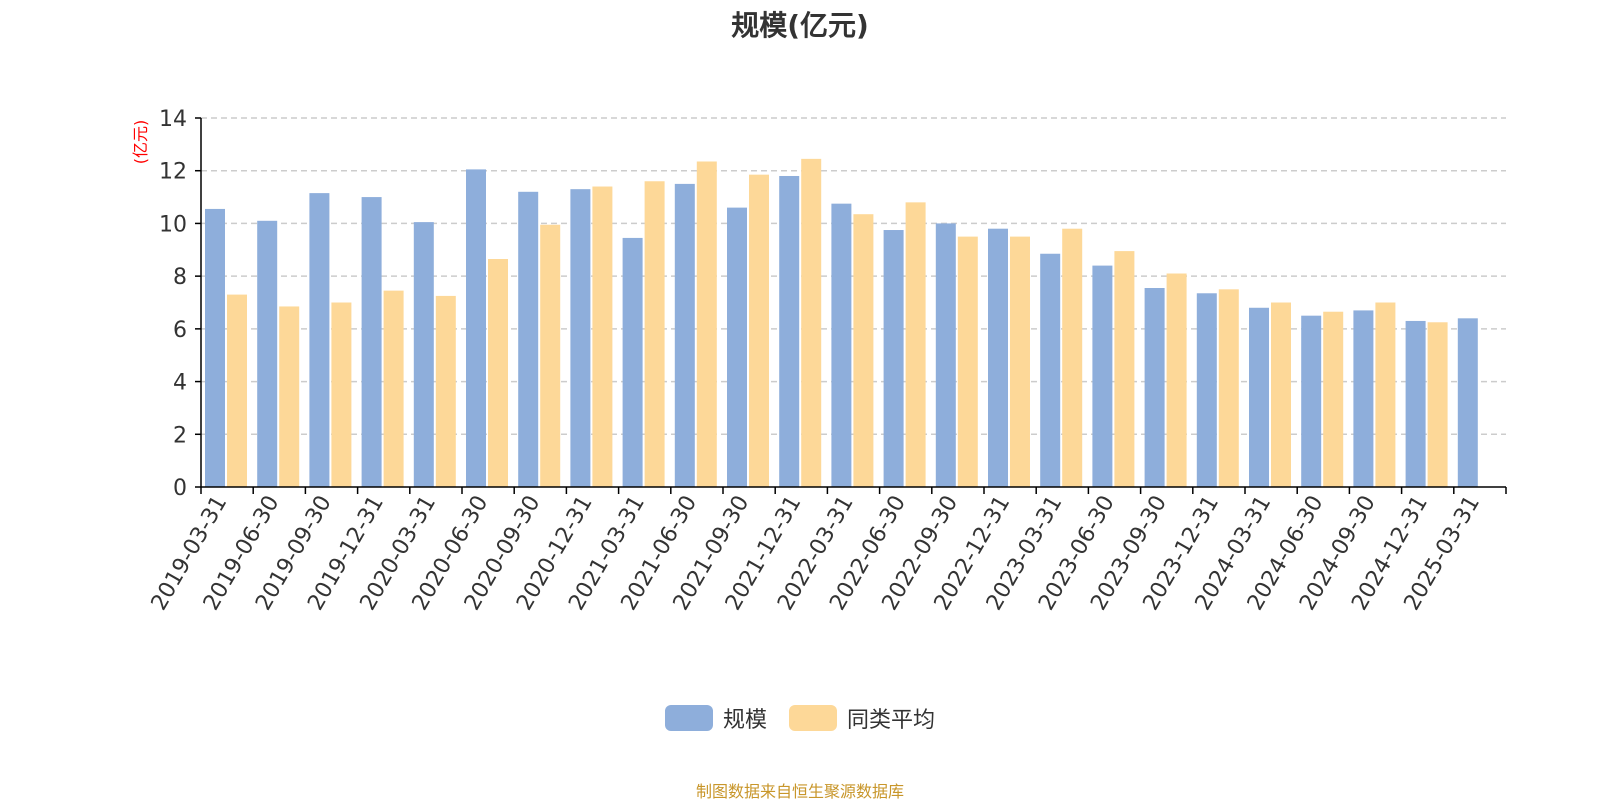 This screenshot has height=802, width=1600. What do you see at coordinates (800, 25) in the screenshot?
I see `chart-title: 规模(亿元)` at bounding box center [800, 25].